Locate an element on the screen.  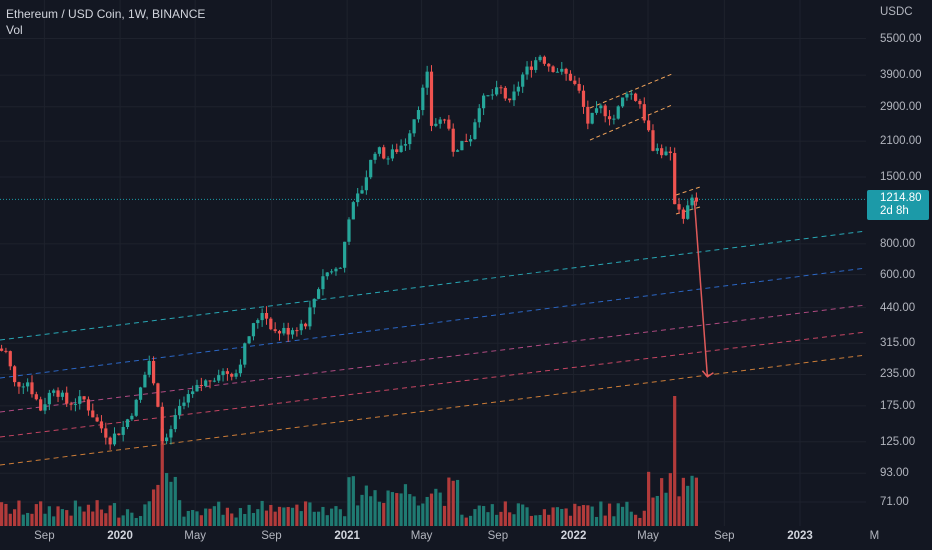
volume-indicator-label: Vol is located at coordinates (14, 30).